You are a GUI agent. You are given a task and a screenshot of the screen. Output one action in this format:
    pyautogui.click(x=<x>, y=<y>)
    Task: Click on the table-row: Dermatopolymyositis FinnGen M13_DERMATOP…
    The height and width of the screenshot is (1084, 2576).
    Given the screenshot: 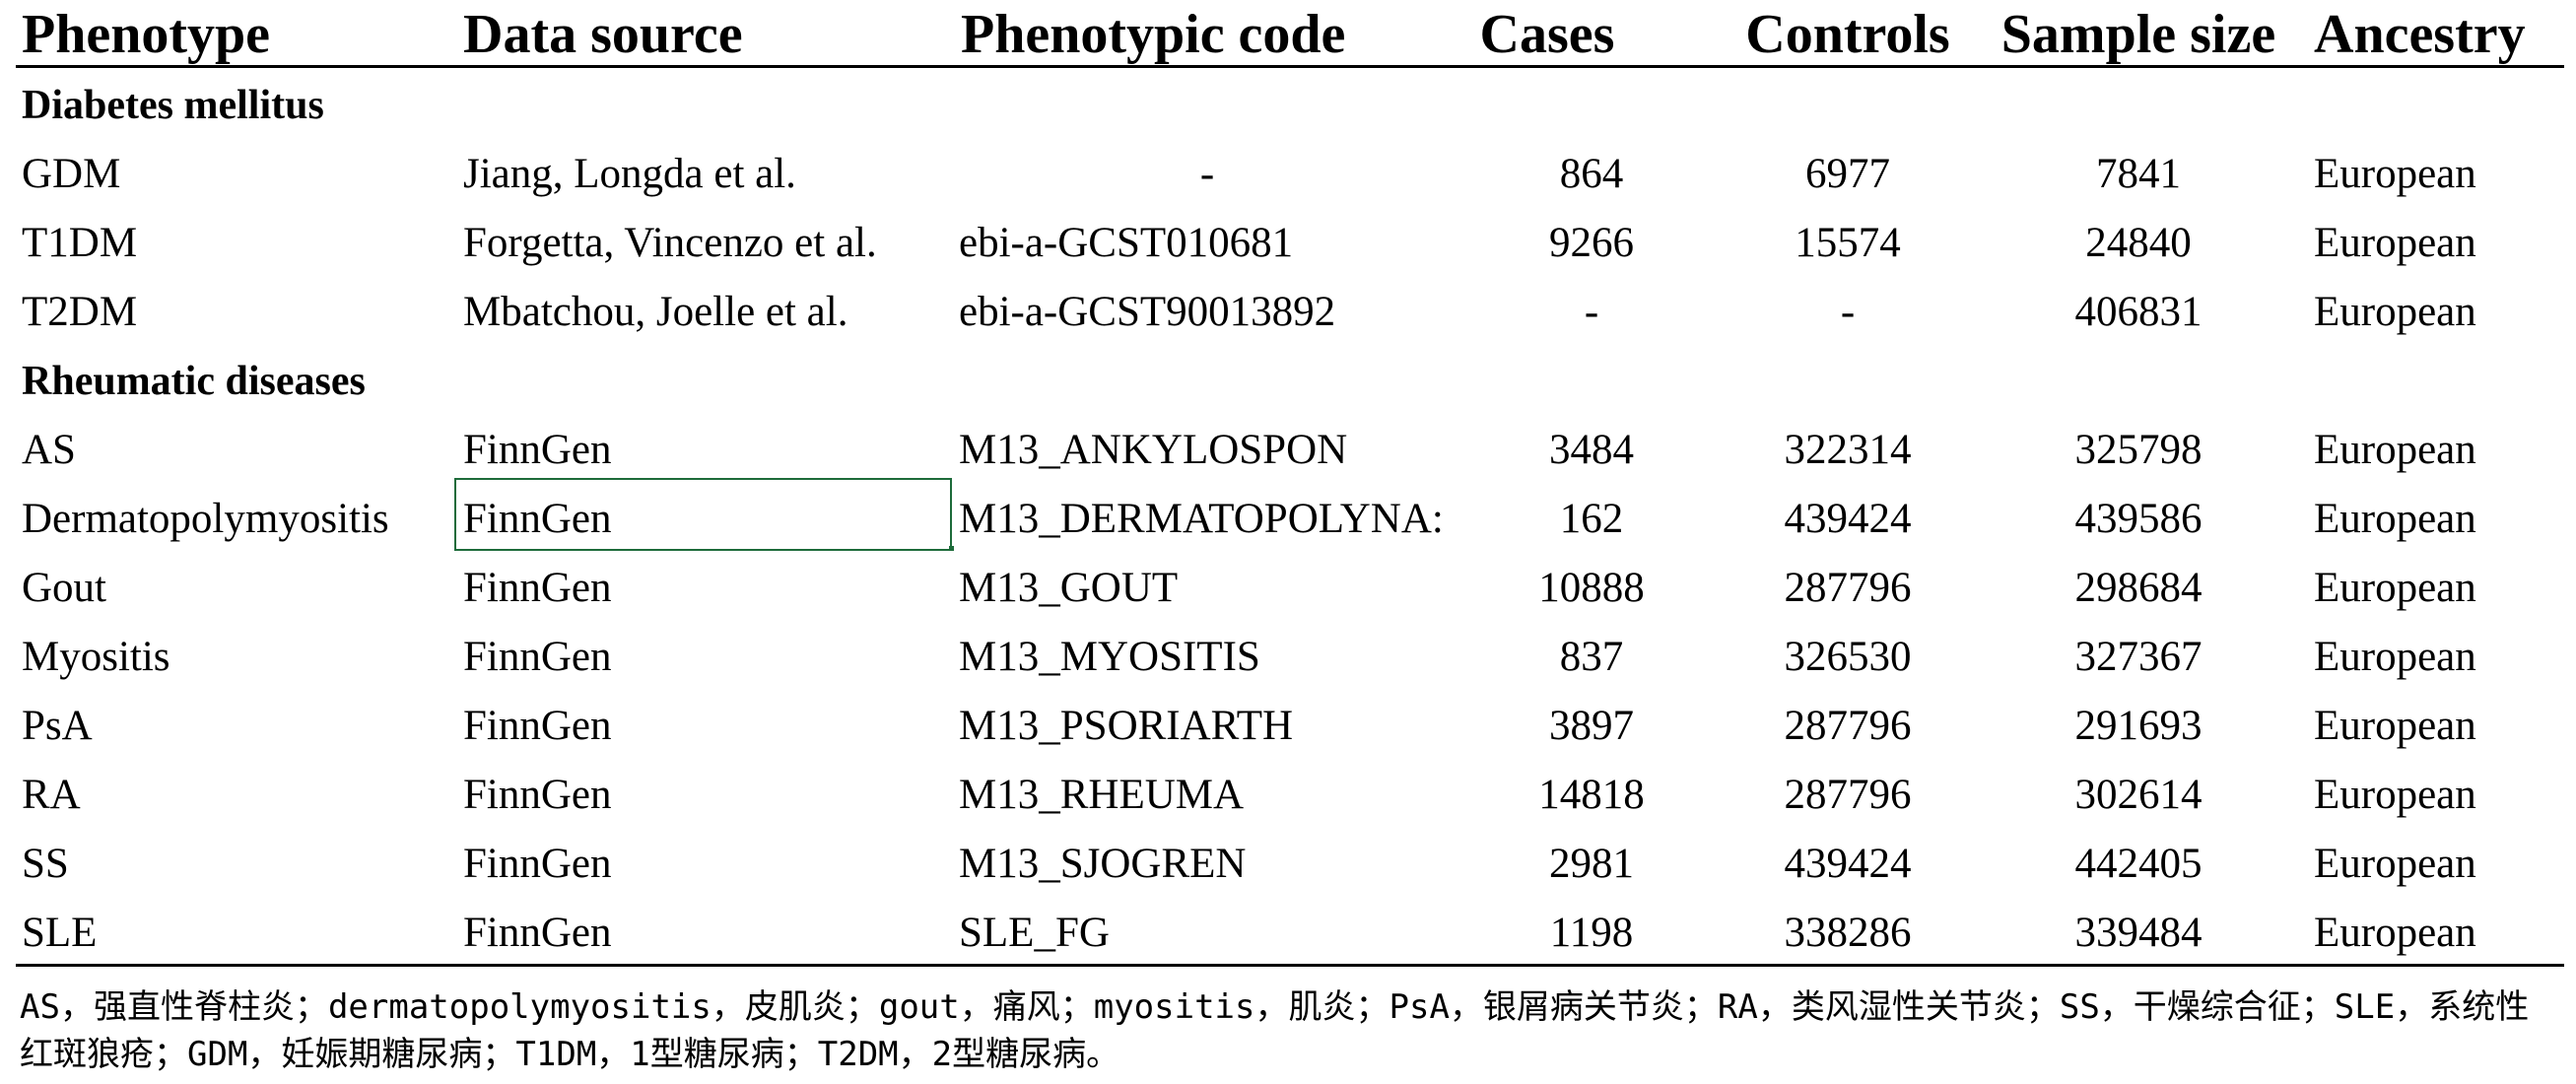 What is the action you would take?
    pyautogui.click(x=1288, y=519)
    